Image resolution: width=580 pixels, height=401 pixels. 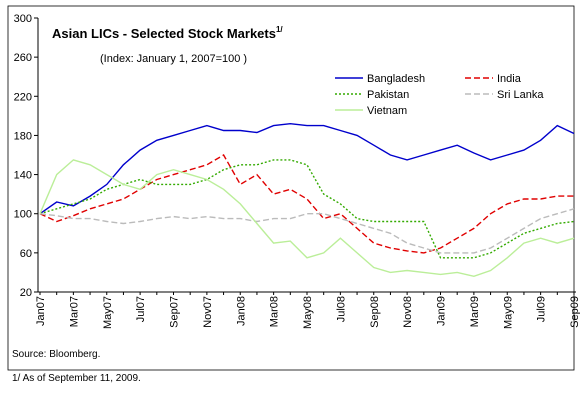 I want to click on chart-title: Asian LICs - Selected Stock Markets1/, so click(x=167, y=33).